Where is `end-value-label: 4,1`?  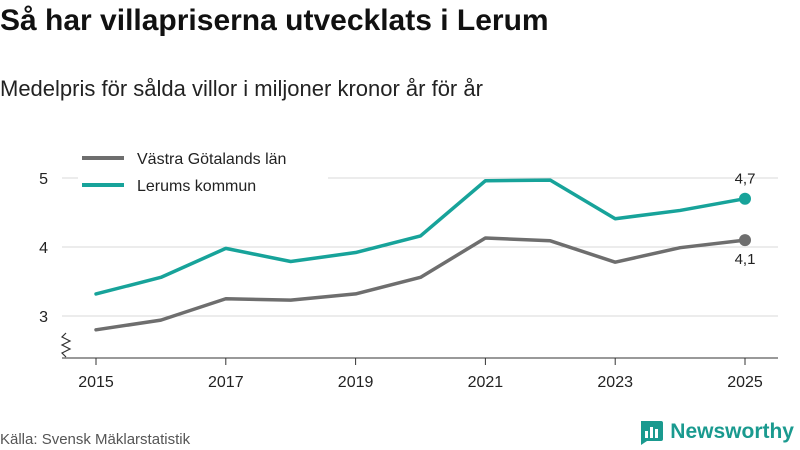
end-value-label: 4,1 is located at coordinates (745, 259).